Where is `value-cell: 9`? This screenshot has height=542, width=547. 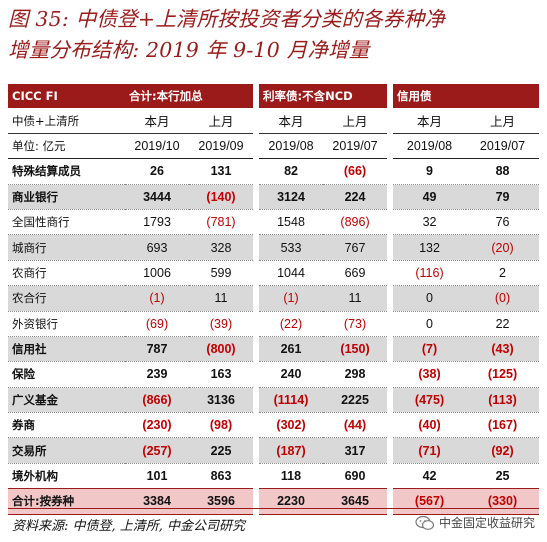
value-cell: 9 is located at coordinates (430, 171).